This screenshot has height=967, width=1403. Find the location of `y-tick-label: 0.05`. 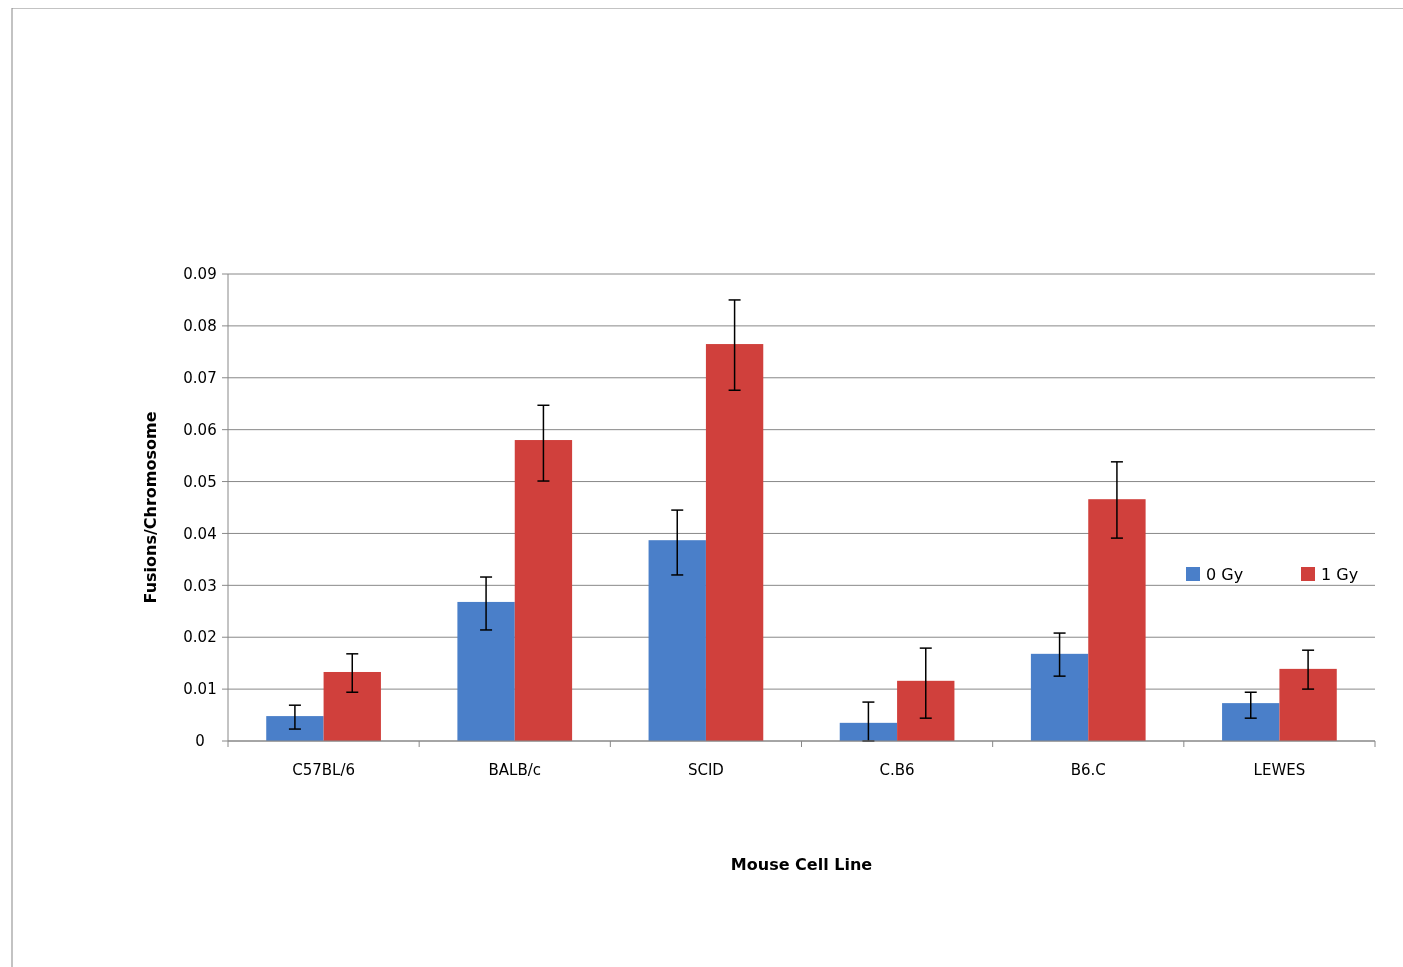

y-tick-label: 0.05 is located at coordinates (200, 481).